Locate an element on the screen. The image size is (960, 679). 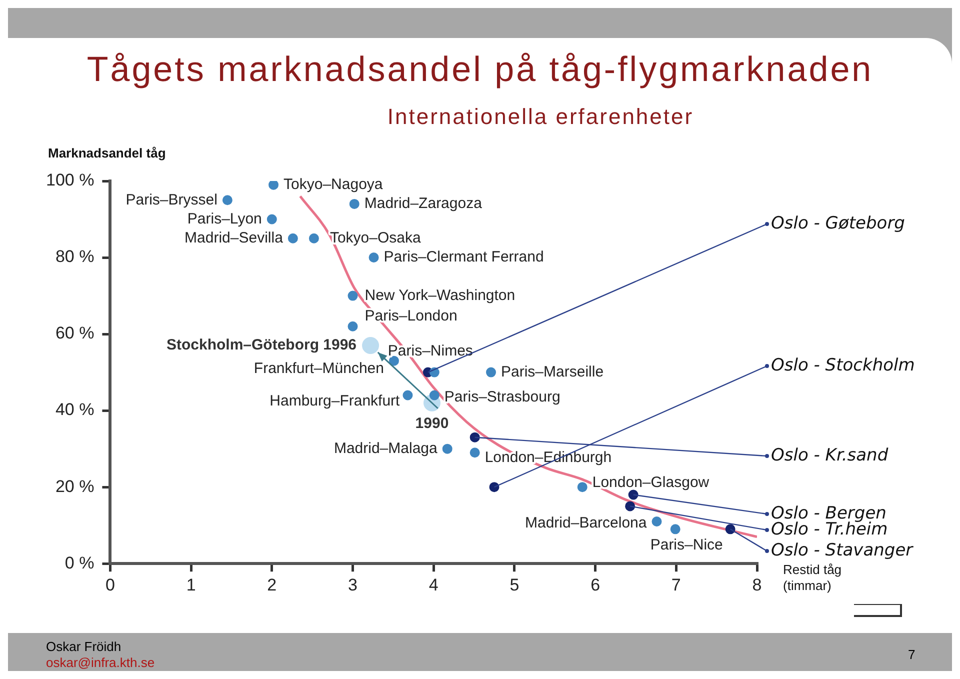
x-tick-label: 5 is located at coordinates (515, 584).